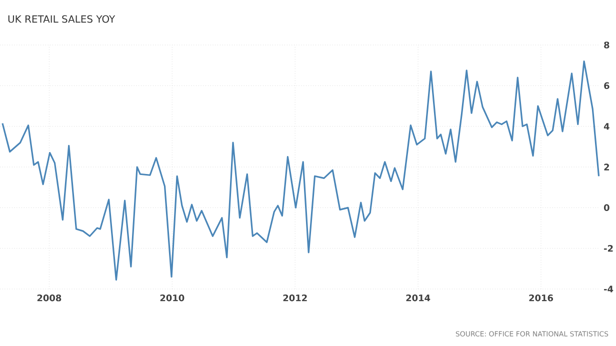  I want to click on y-tick-label: 4, so click(607, 126).